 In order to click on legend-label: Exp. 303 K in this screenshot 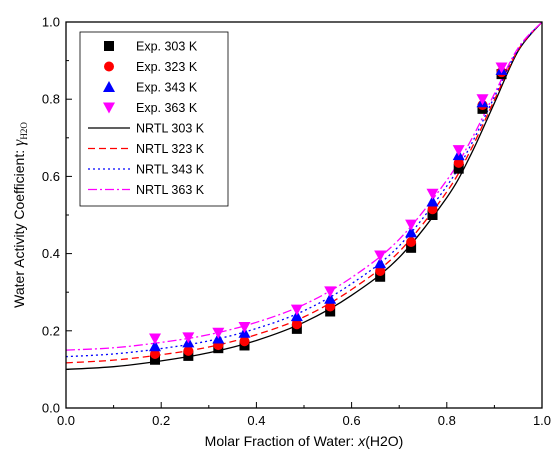, I will do `click(167, 47)`.